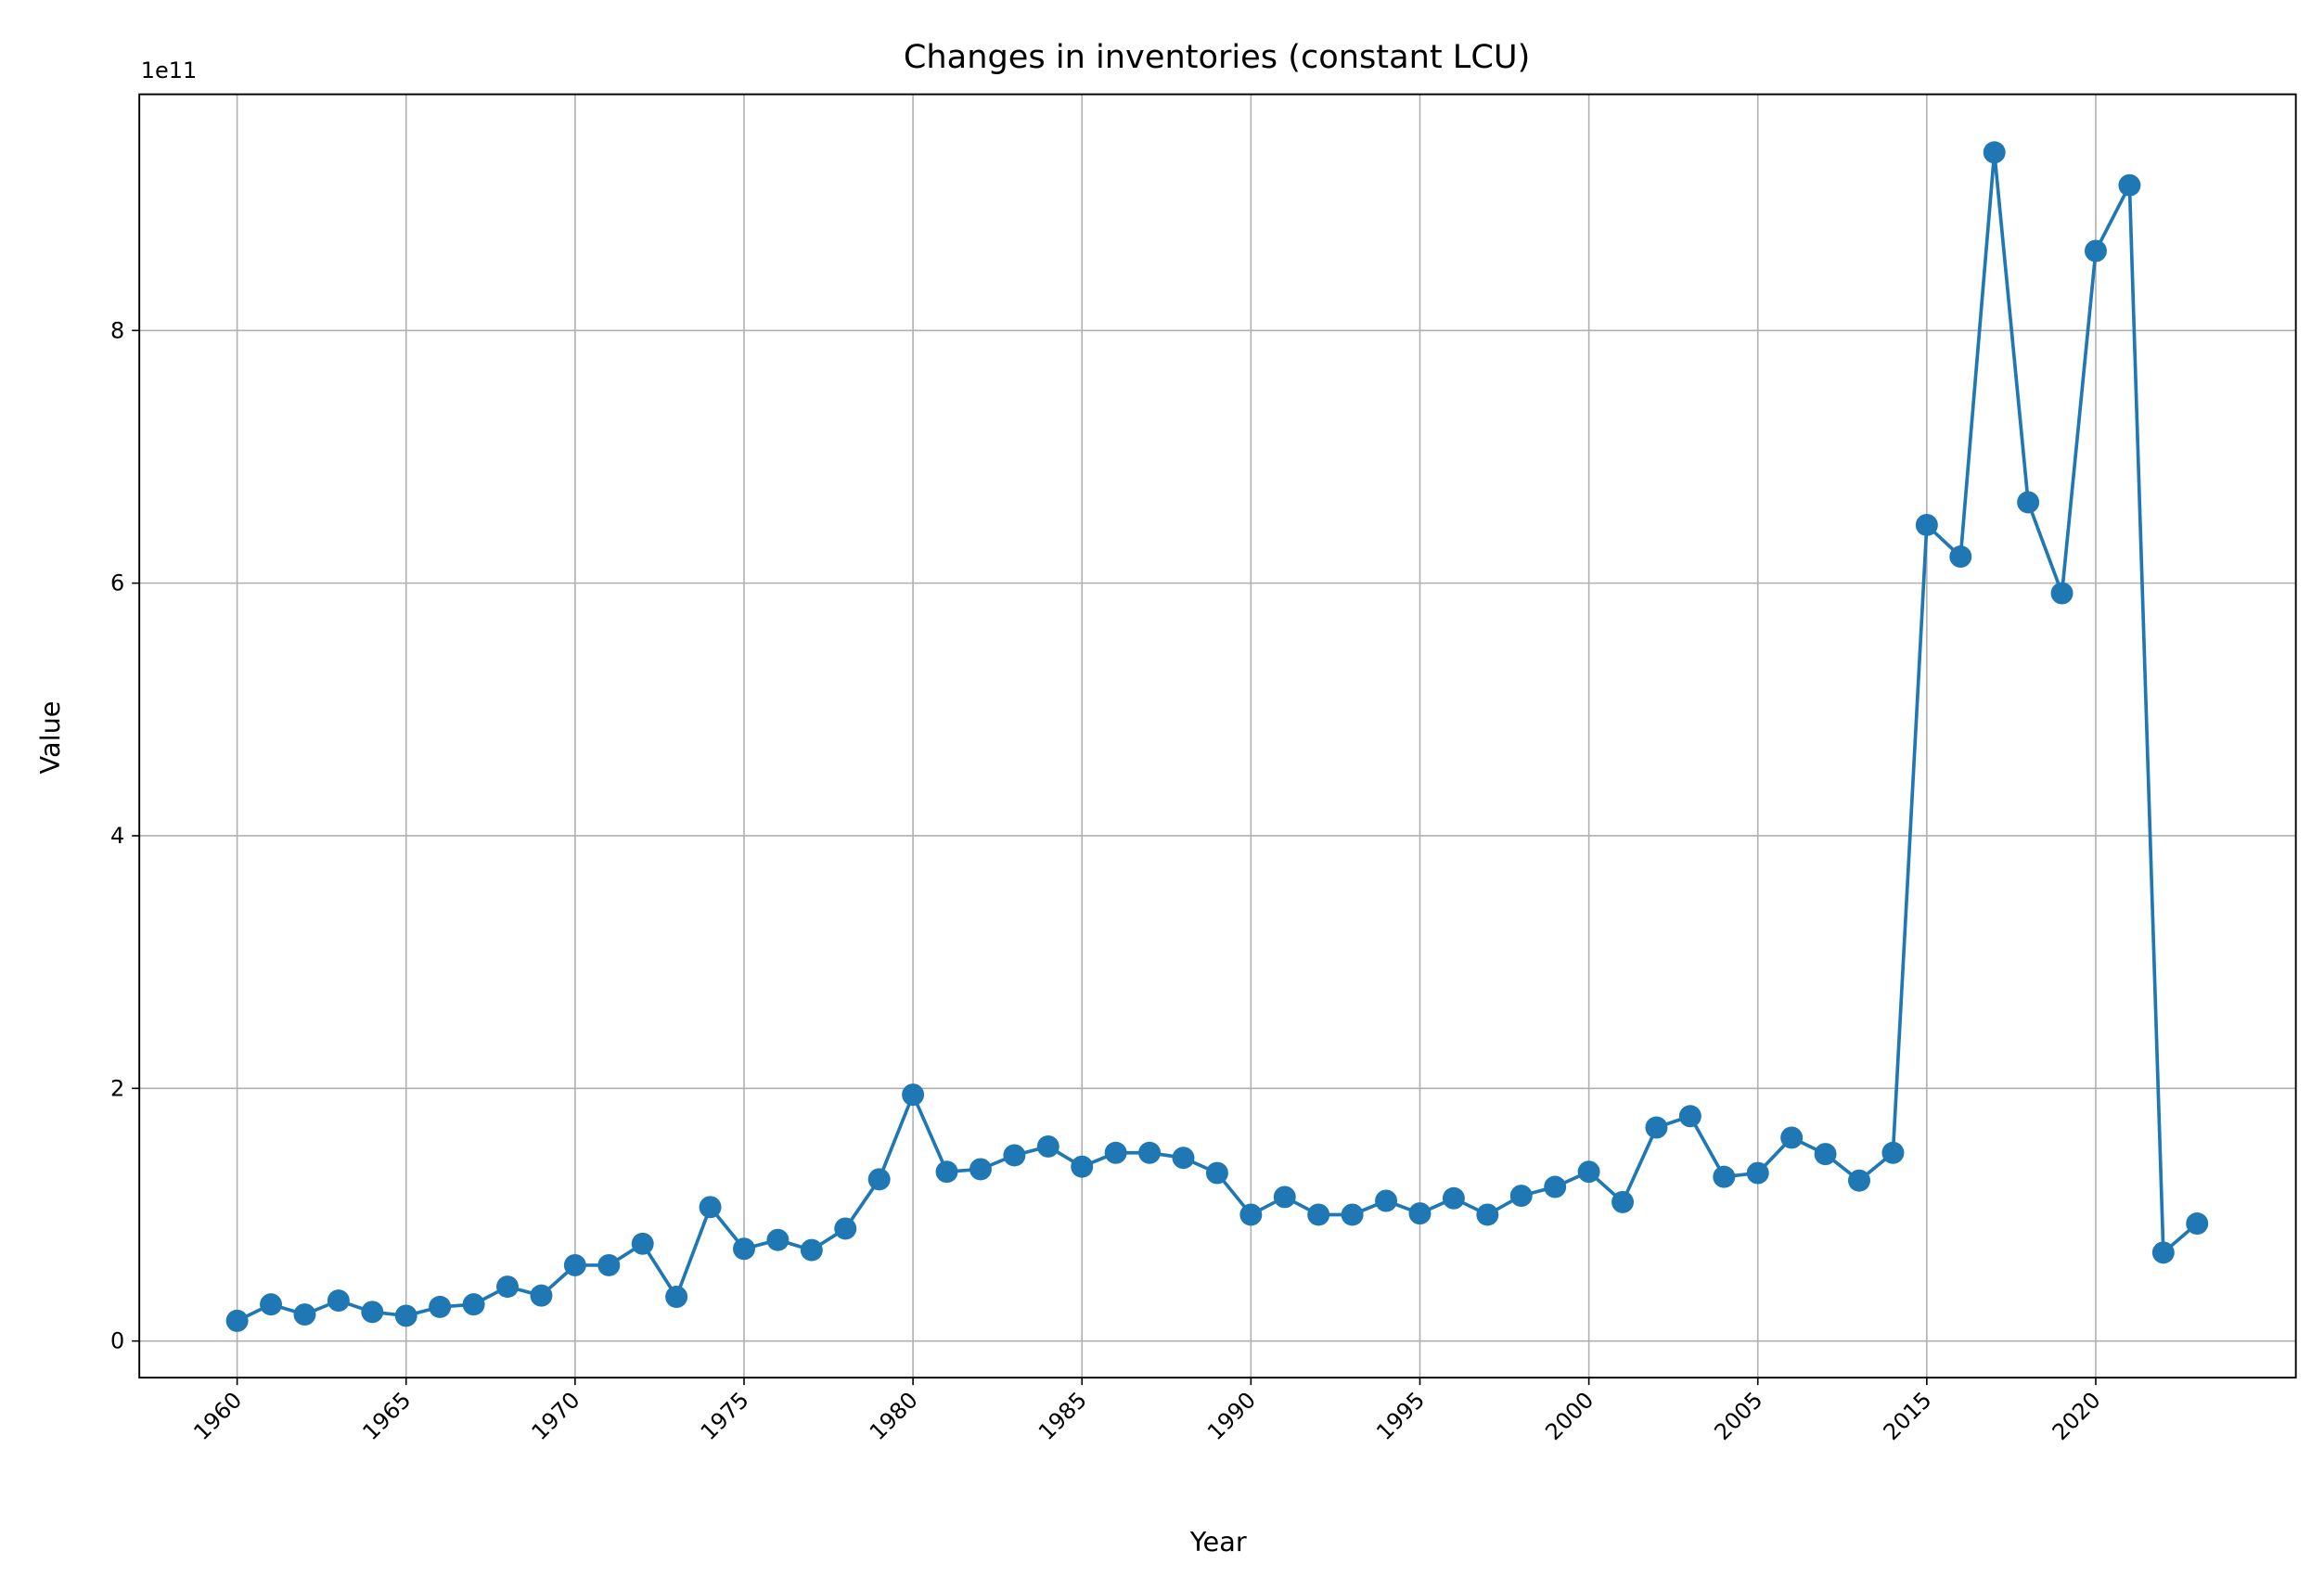  Describe the element at coordinates (1217, 57) in the screenshot. I see `chart-title: Changes in inventories (constant LCU)` at that location.